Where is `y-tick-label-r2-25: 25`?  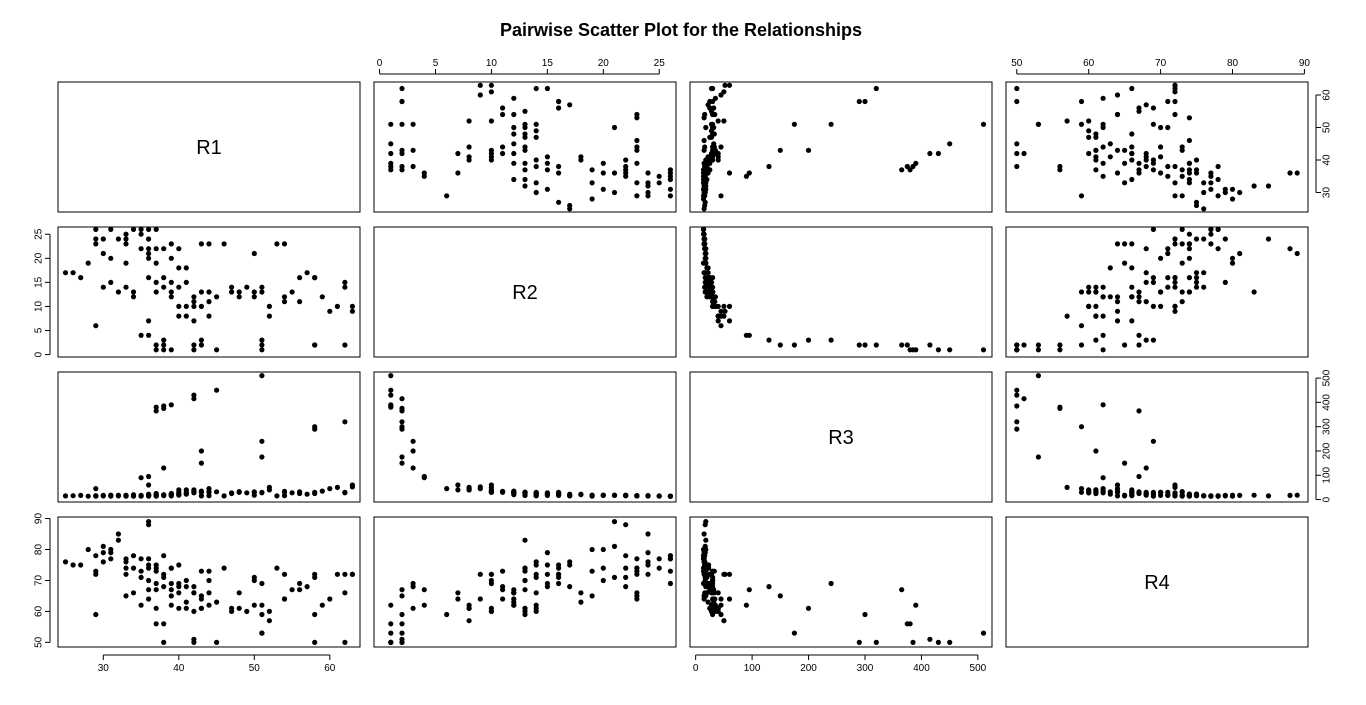 y-tick-label-r2-25: 25 is located at coordinates (39, 234).